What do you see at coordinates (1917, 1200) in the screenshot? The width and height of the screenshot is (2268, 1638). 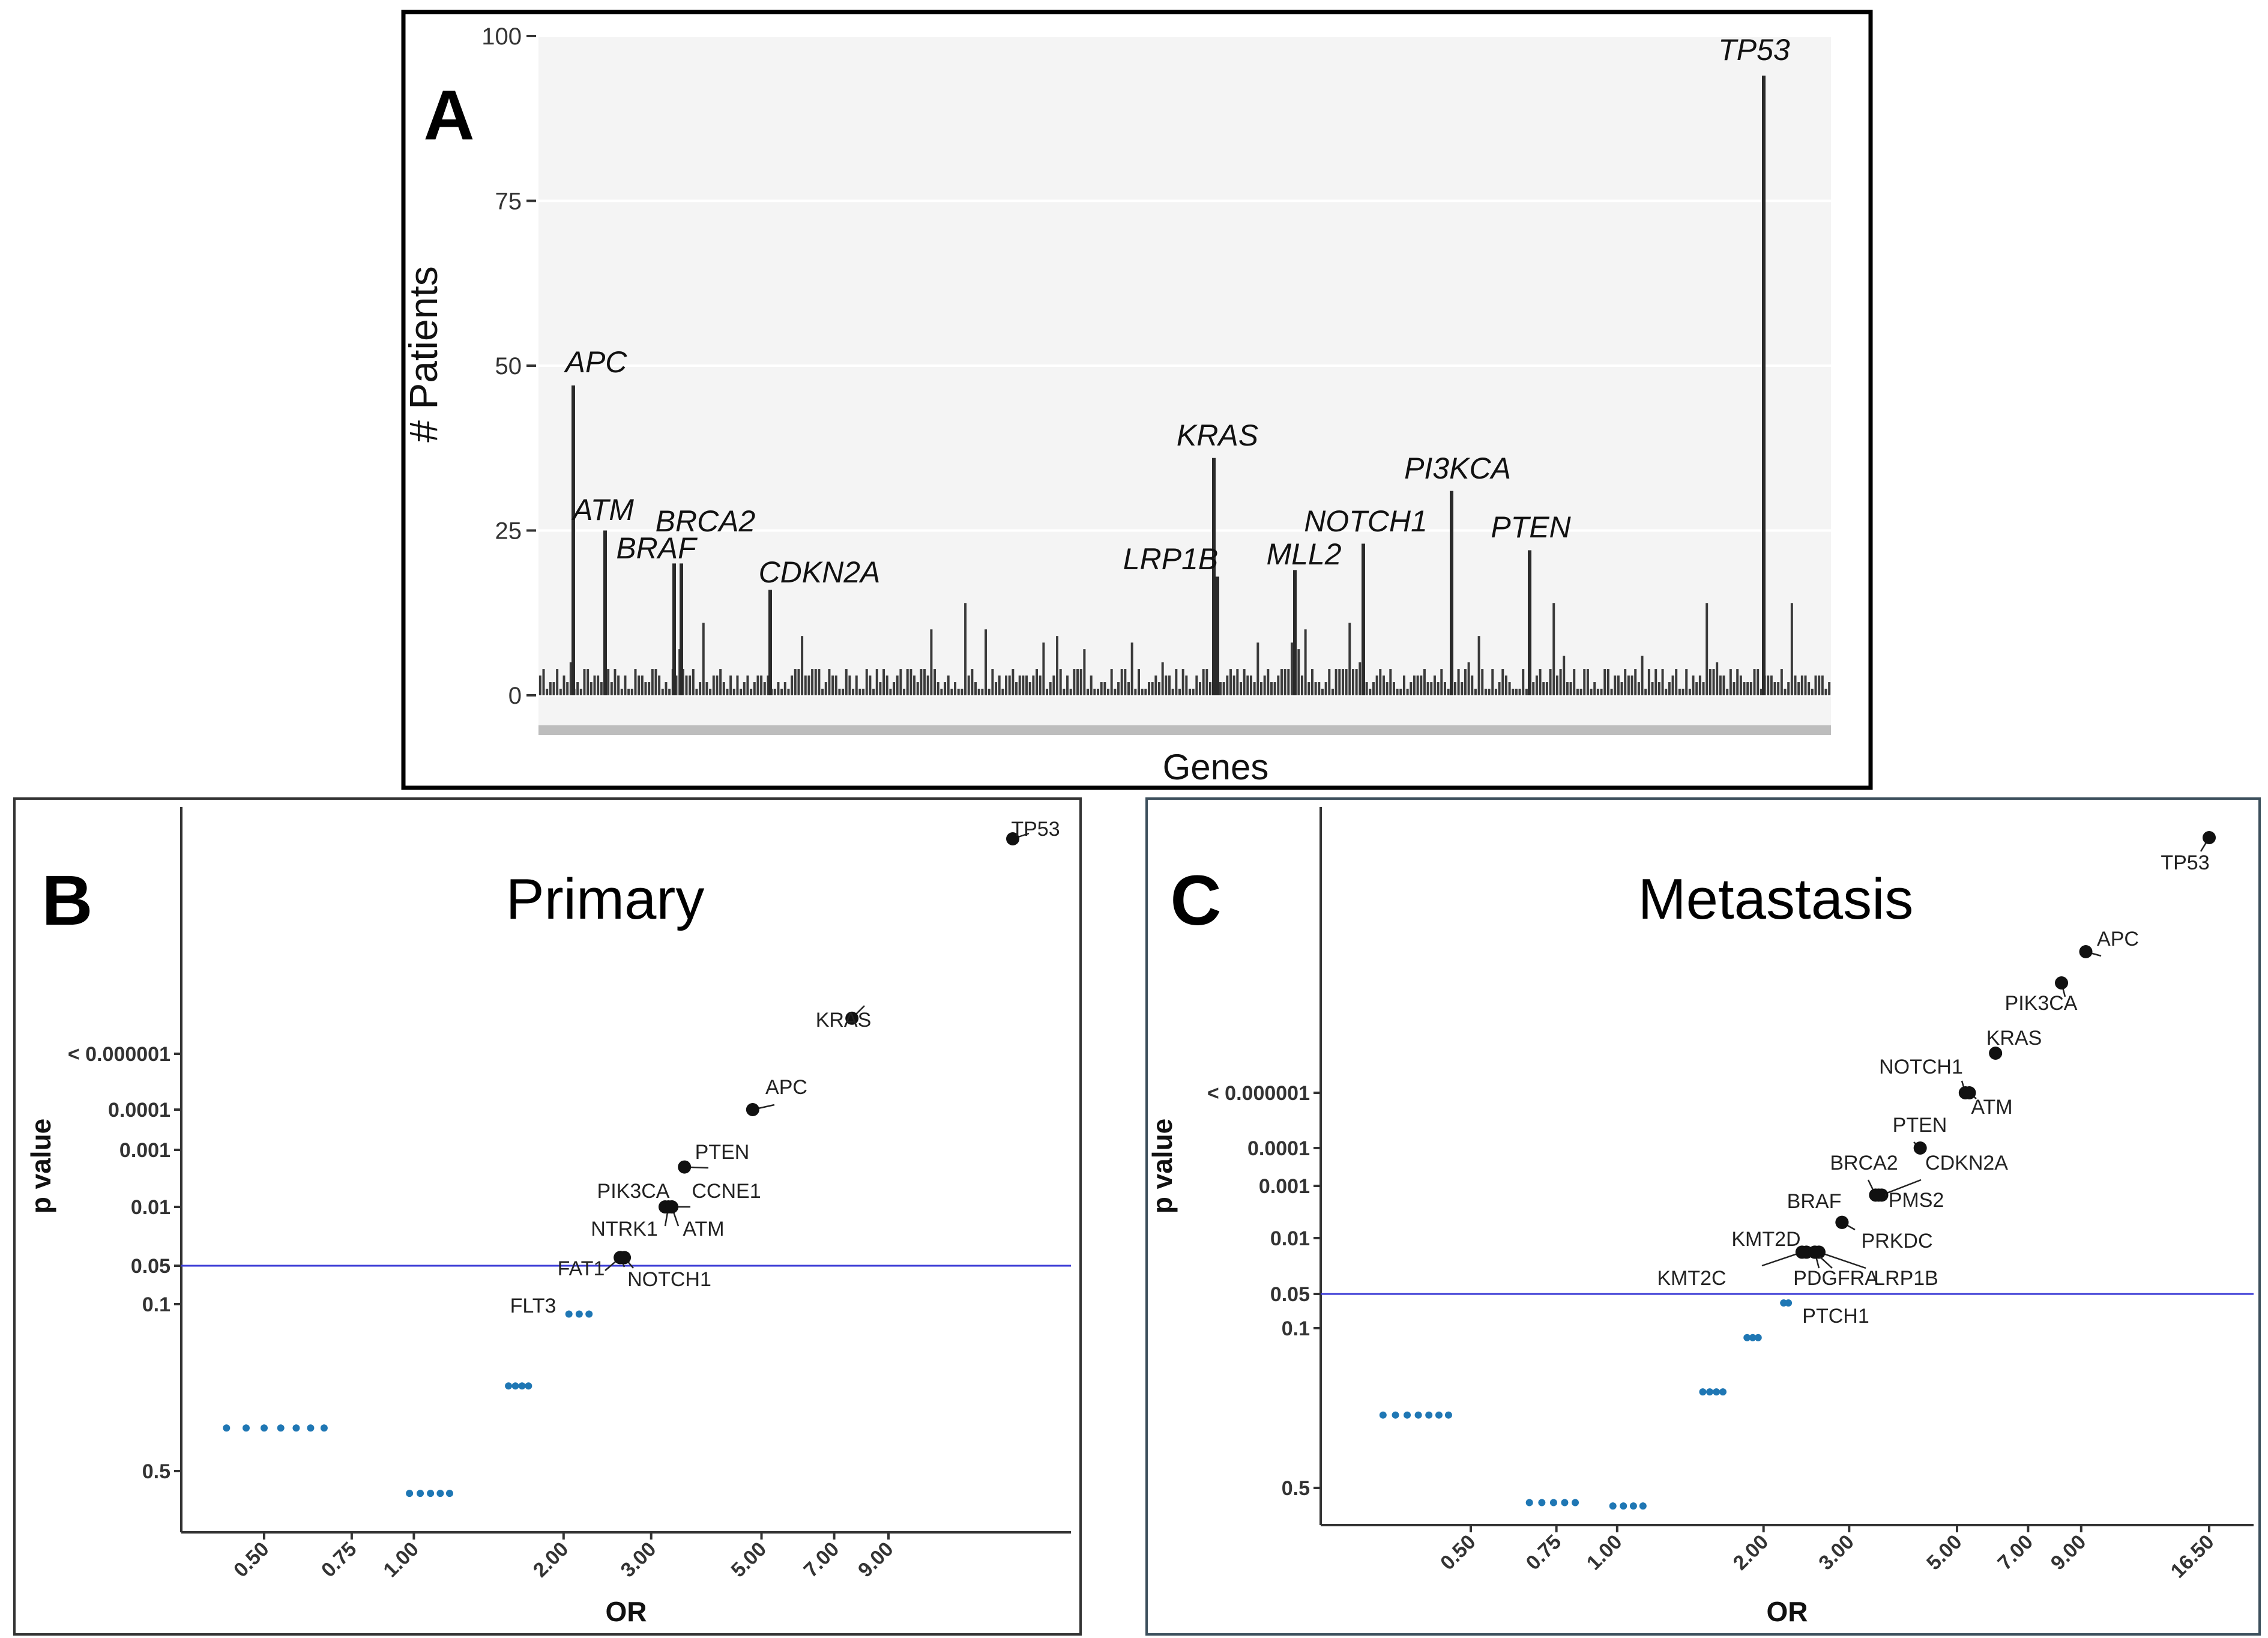 I see `panel-c-point-label: PMS2` at bounding box center [1917, 1200].